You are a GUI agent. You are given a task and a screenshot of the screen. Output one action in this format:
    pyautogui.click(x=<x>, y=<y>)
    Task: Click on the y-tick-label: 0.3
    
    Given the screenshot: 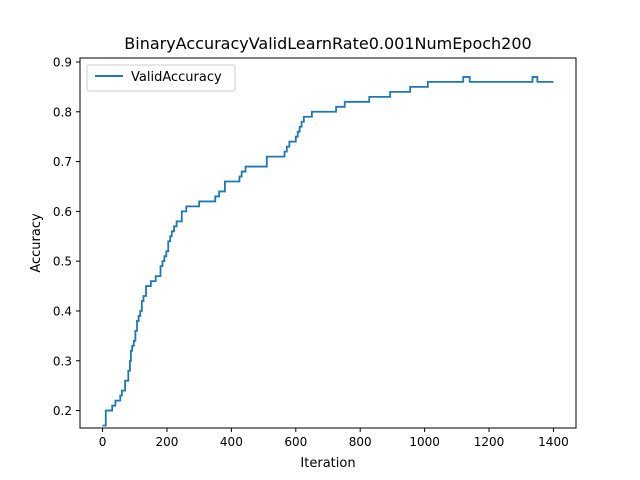 What is the action you would take?
    pyautogui.click(x=62, y=361)
    